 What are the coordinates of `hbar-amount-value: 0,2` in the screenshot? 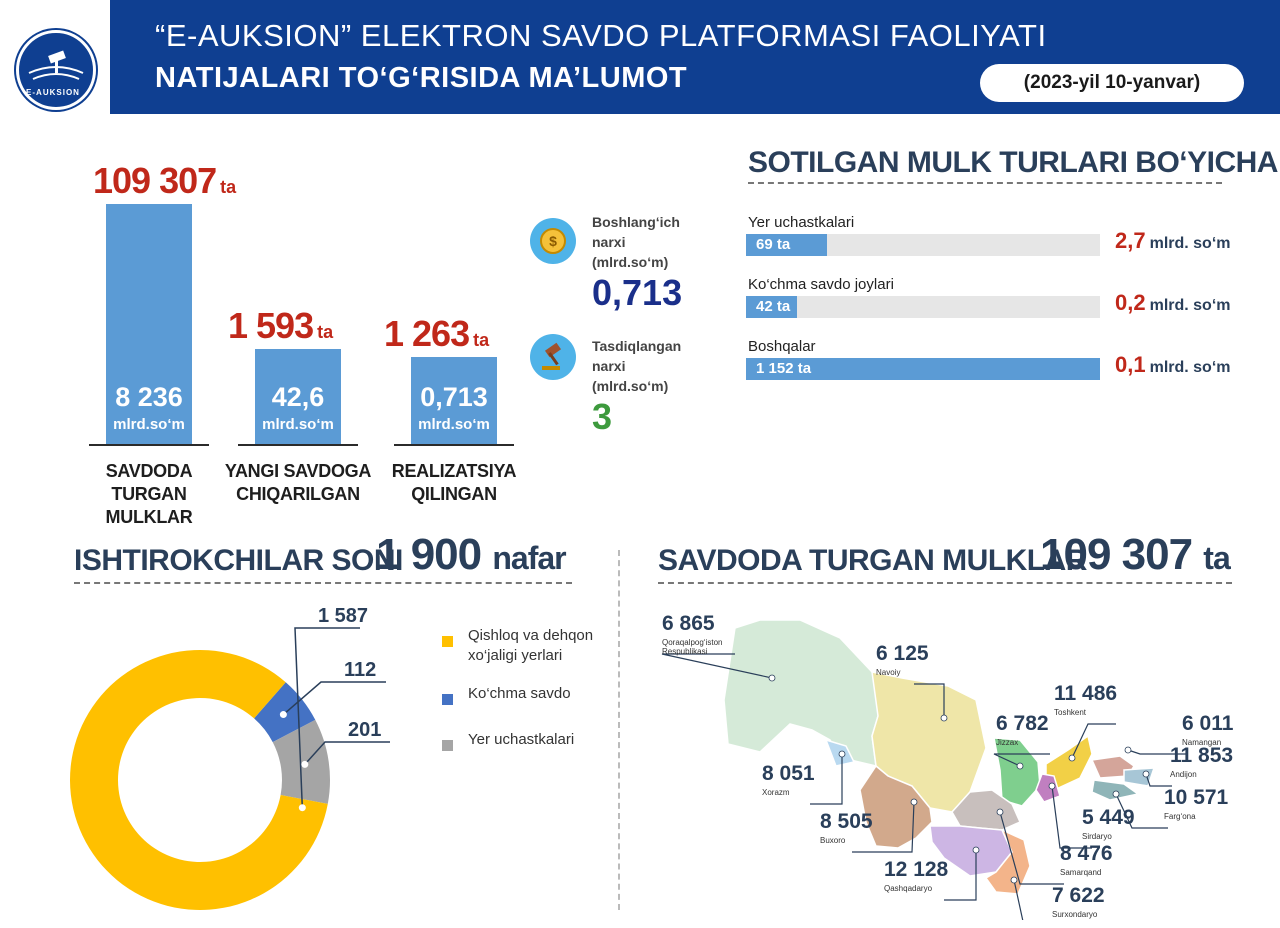 It's located at (1130, 302).